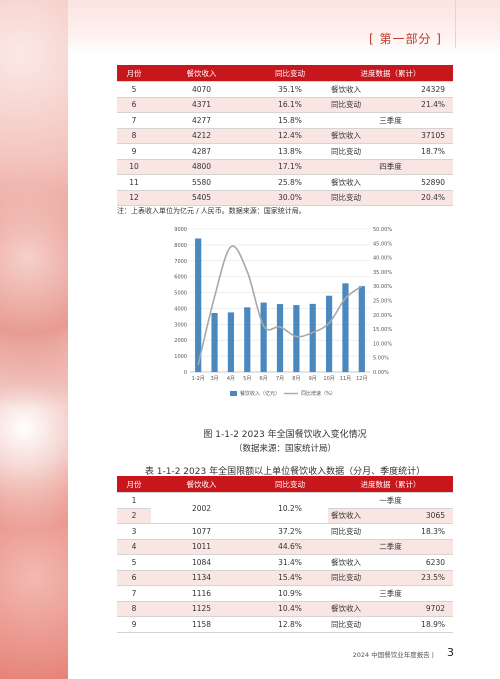 The width and height of the screenshot is (500, 679). What do you see at coordinates (313, 379) in the screenshot?
I see `x-tick-label: 9月` at bounding box center [313, 379].